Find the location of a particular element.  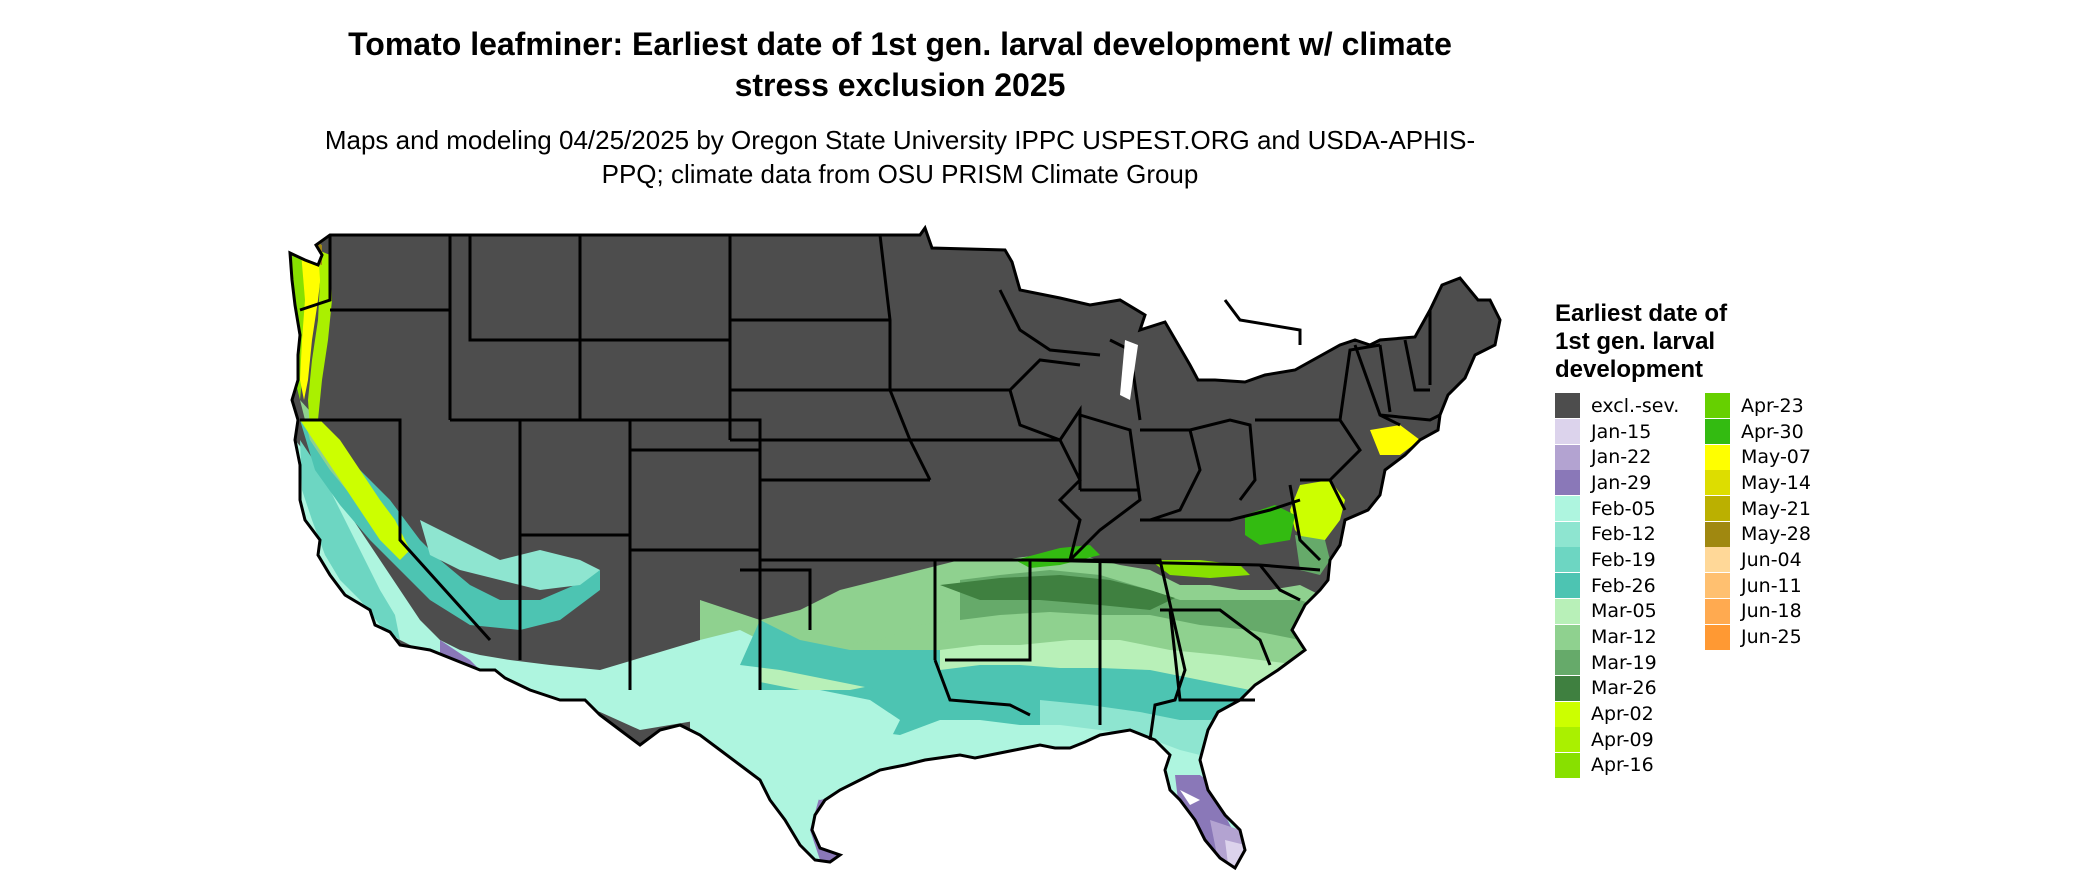

legend-item: Jan-22 is located at coordinates (1630, 457).